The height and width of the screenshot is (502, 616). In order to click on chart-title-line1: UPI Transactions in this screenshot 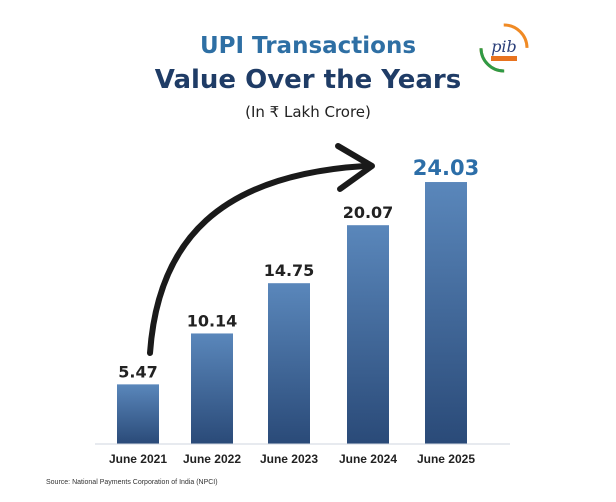, I will do `click(308, 46)`.